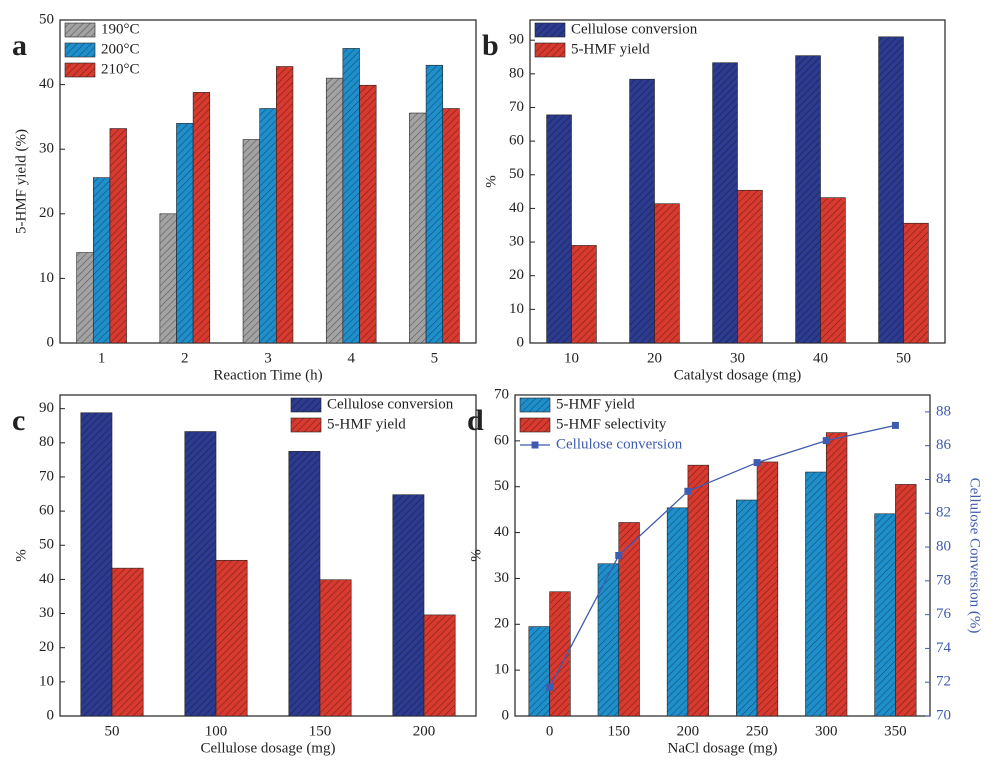 Image resolution: width=1006 pixels, height=764 pixels. Describe the element at coordinates (216, 731) in the screenshot. I see `x-tick-label: 100` at that location.